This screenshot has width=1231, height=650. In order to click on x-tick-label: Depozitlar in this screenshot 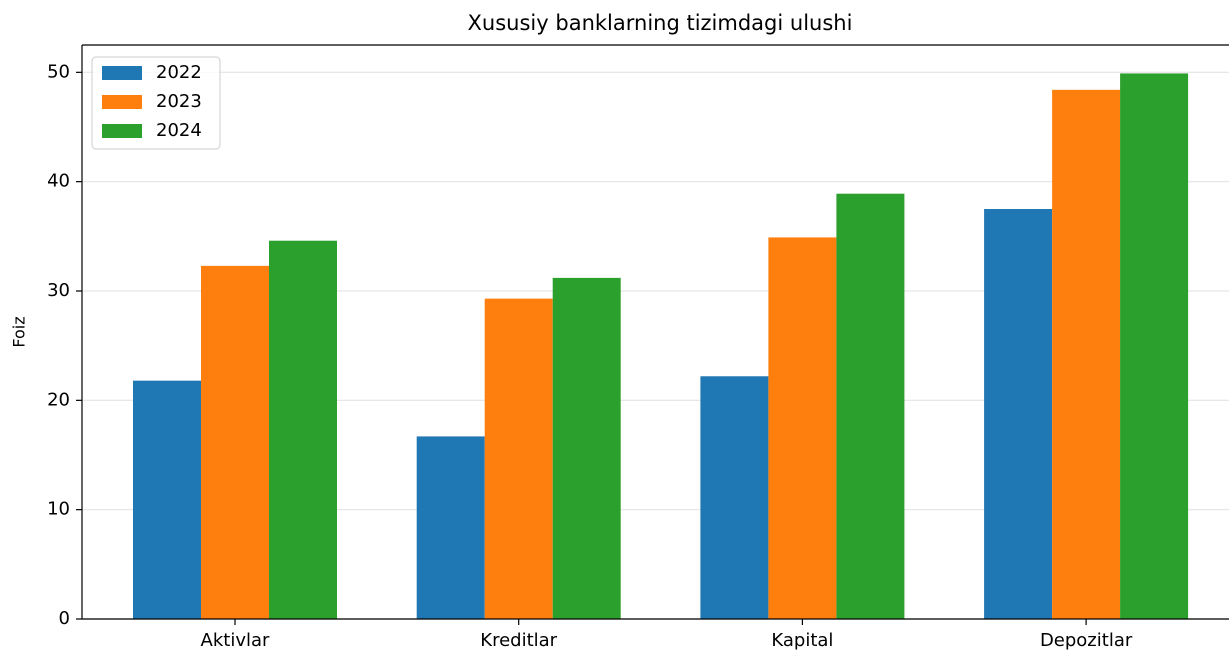, I will do `click(1086, 640)`.